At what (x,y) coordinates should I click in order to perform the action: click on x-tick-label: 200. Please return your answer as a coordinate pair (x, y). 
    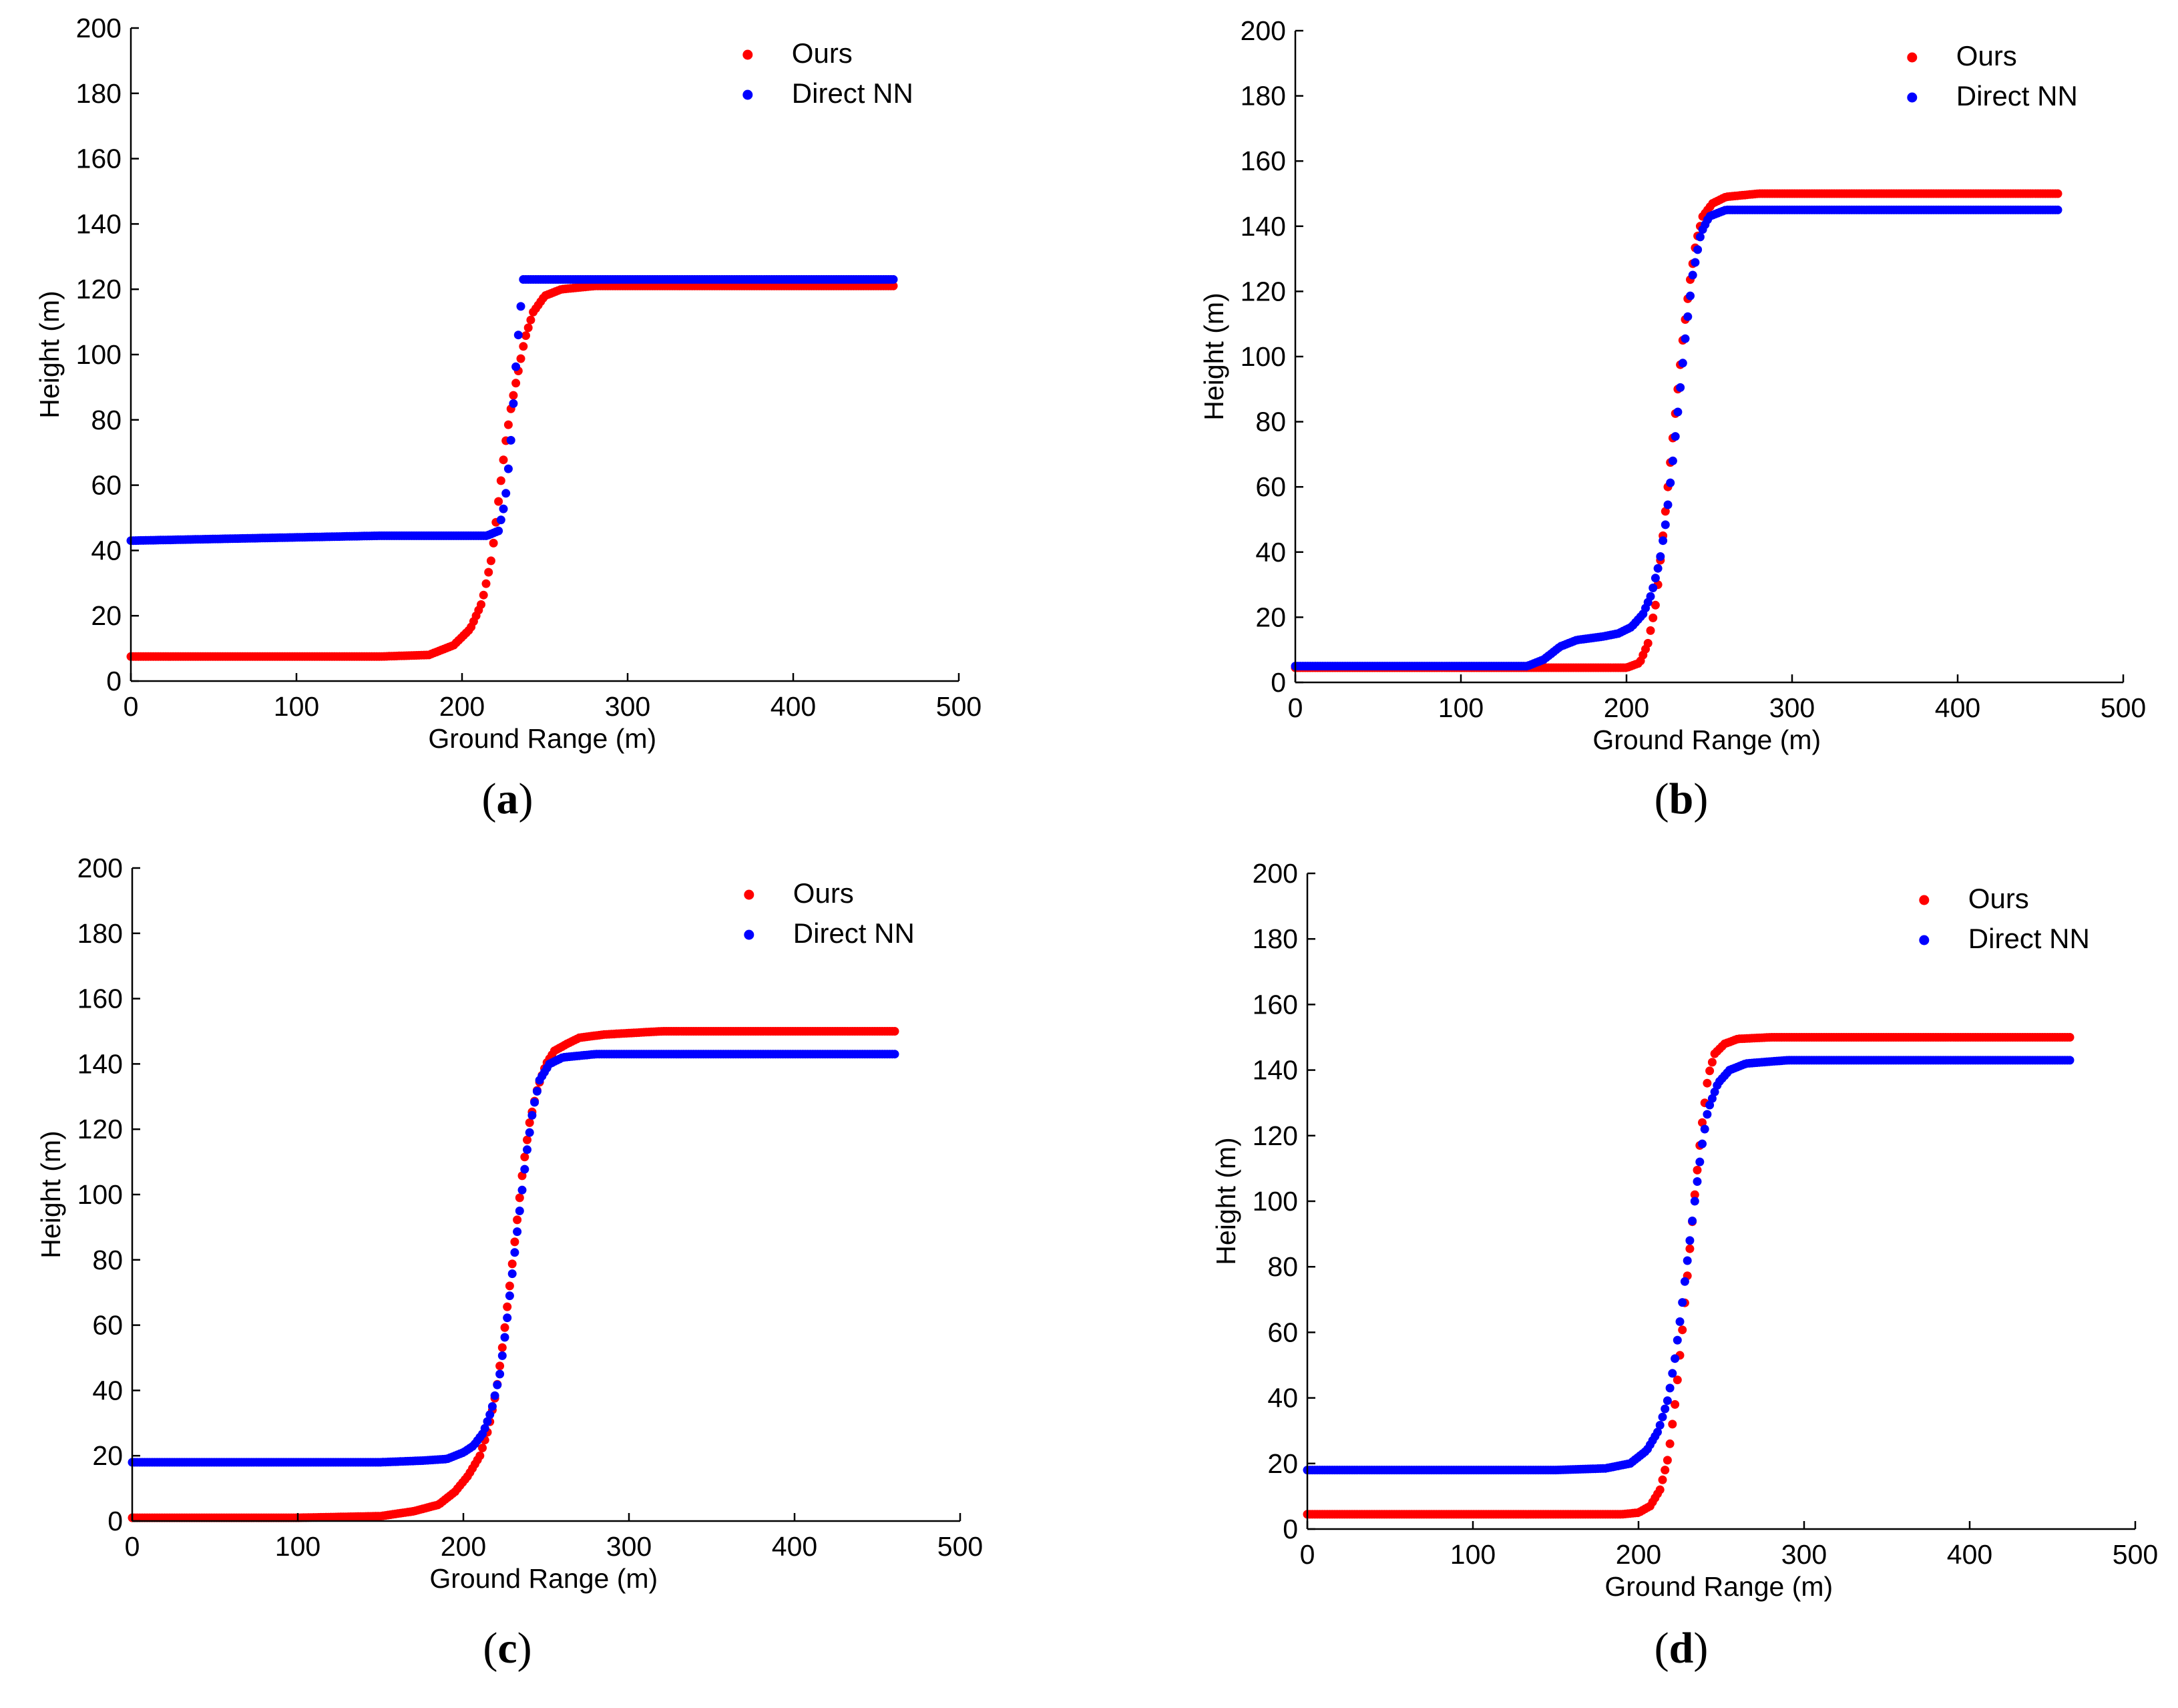
    Looking at the image, I should click on (1638, 1554).